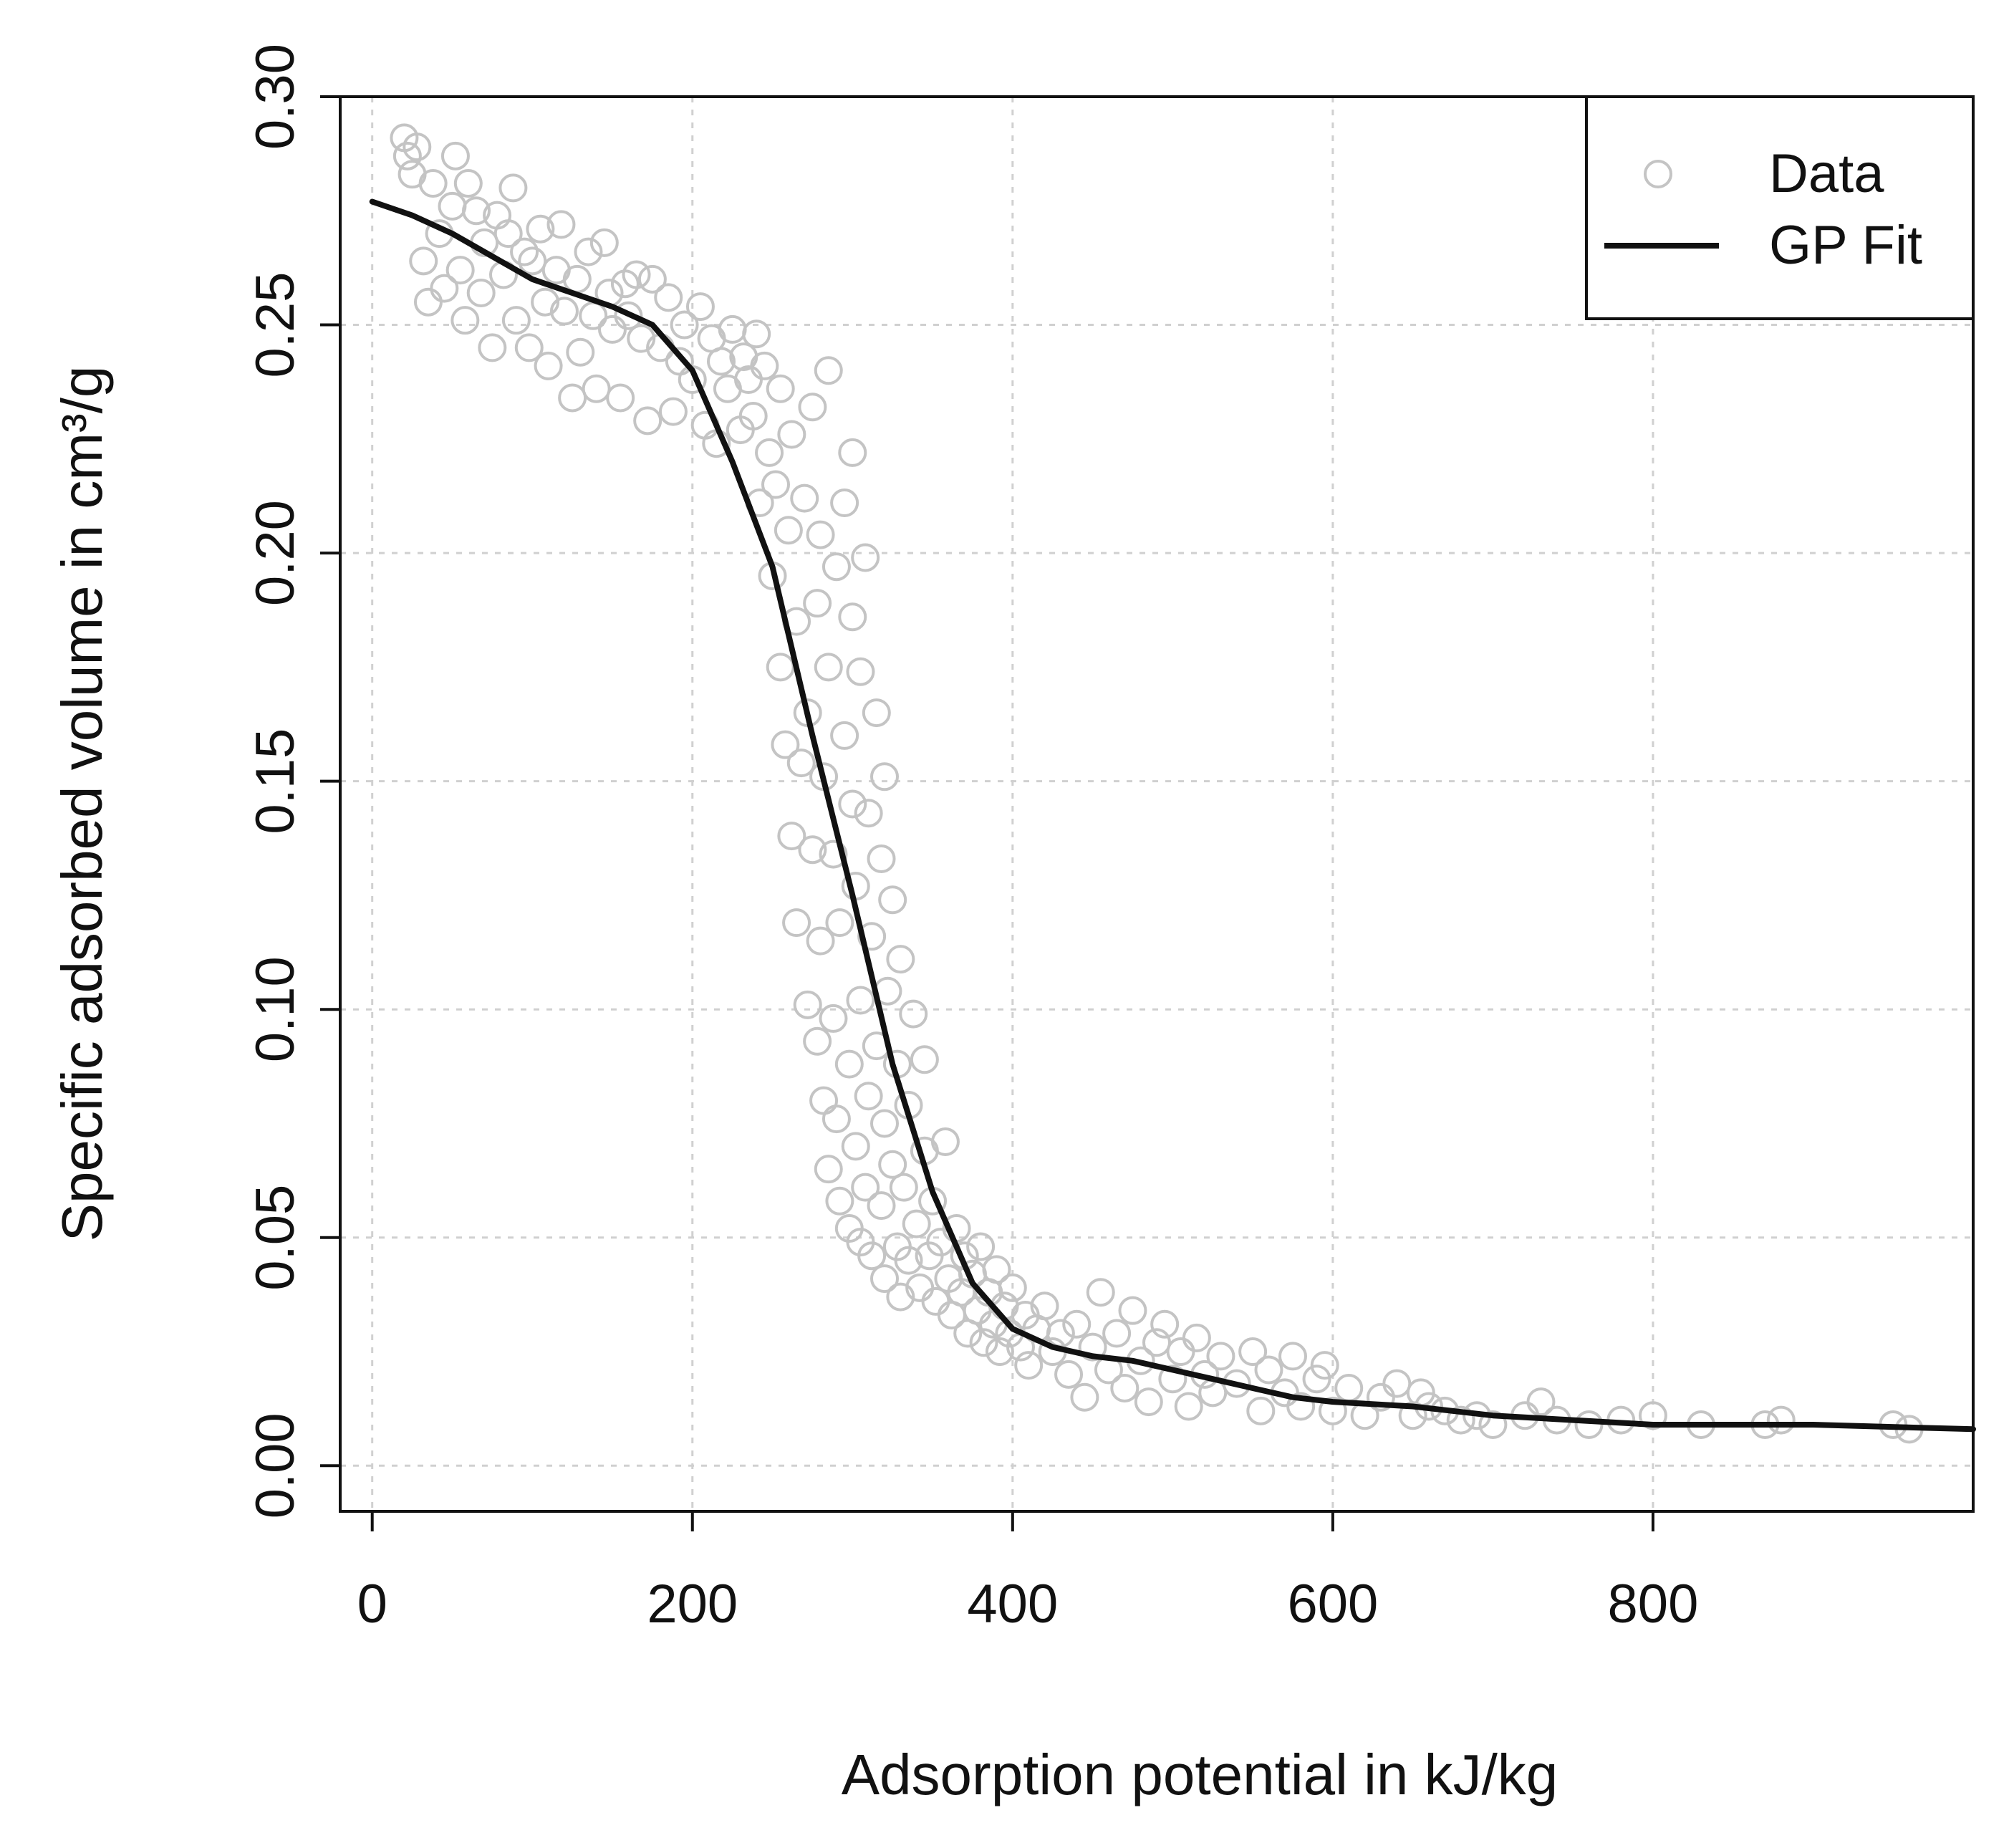 The width and height of the screenshot is (2014, 1848). Describe the element at coordinates (1200, 1774) in the screenshot. I see `x-axis-title: Adsorption potential in kJ/kg` at that location.